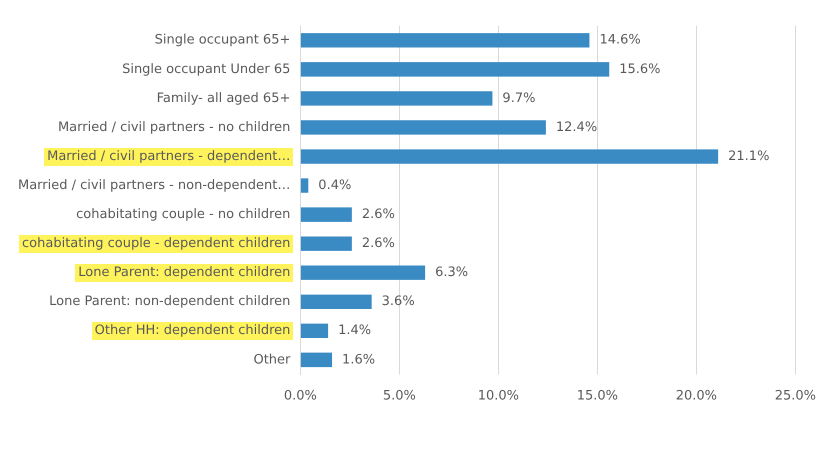 The height and width of the screenshot is (466, 838). Describe the element at coordinates (300, 396) in the screenshot. I see `x-tick-label: 0.0%` at that location.